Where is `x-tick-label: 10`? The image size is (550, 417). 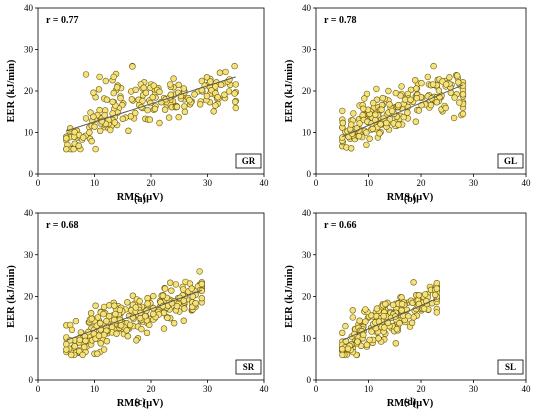
x-tick-label: 10 is located at coordinates (369, 183).